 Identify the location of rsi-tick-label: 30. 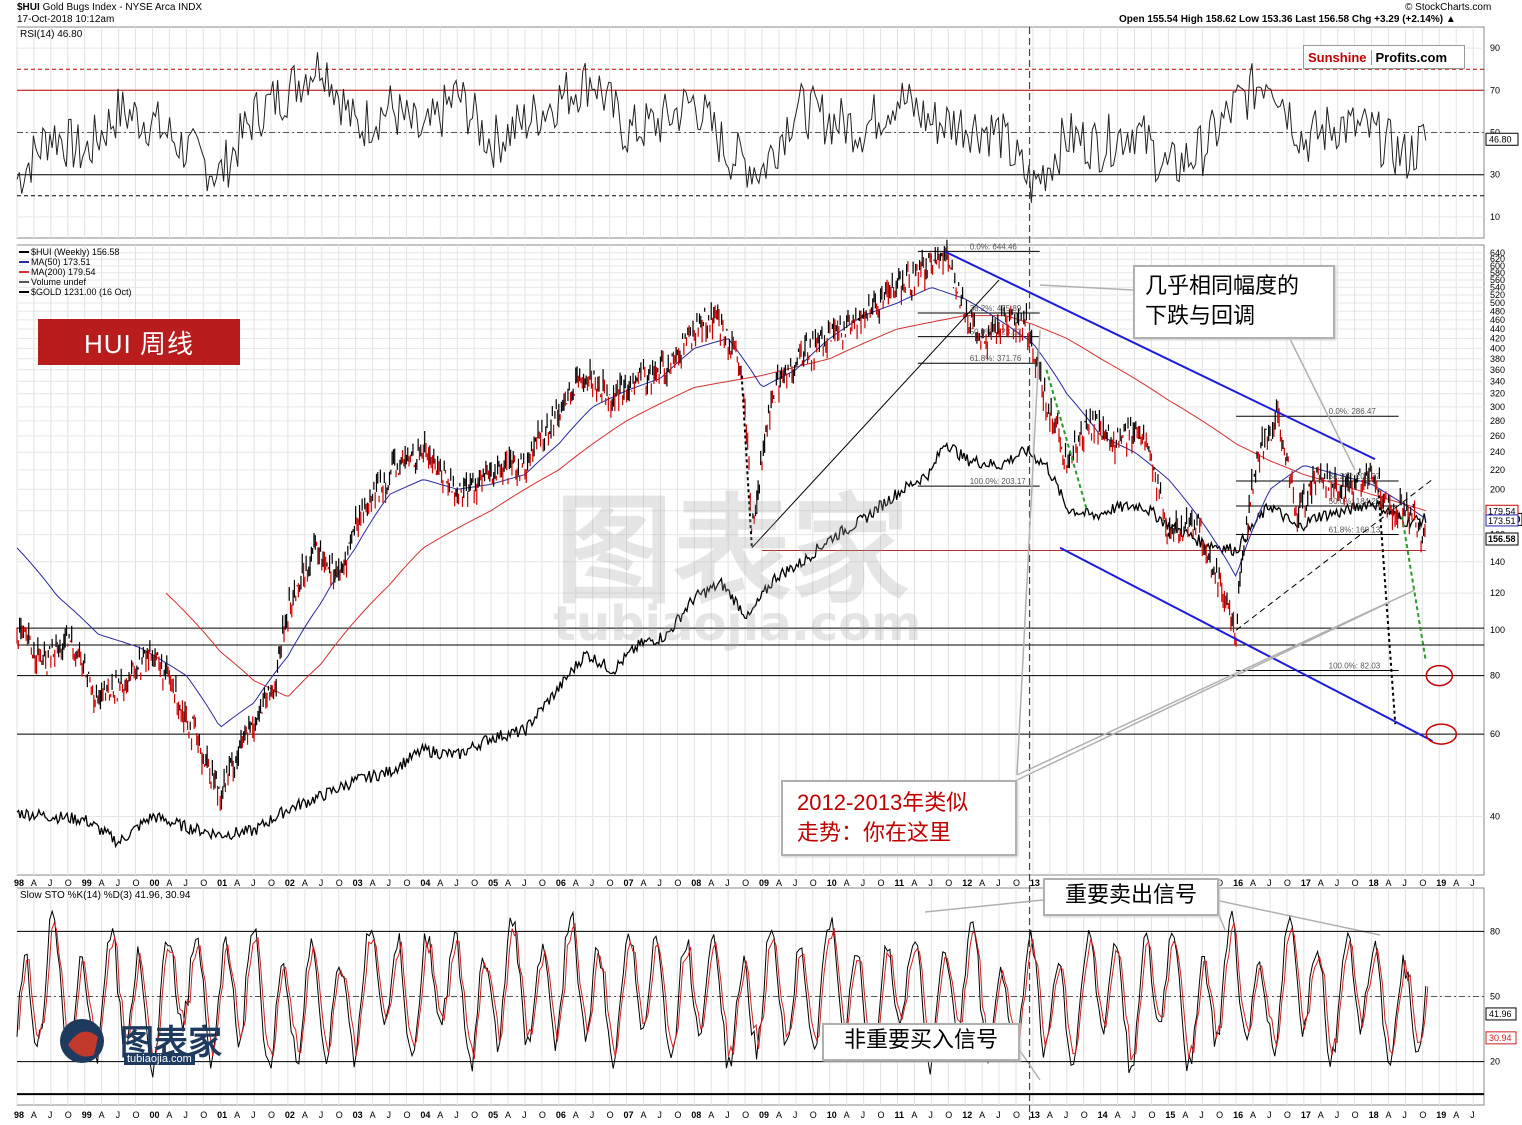
(1495, 175).